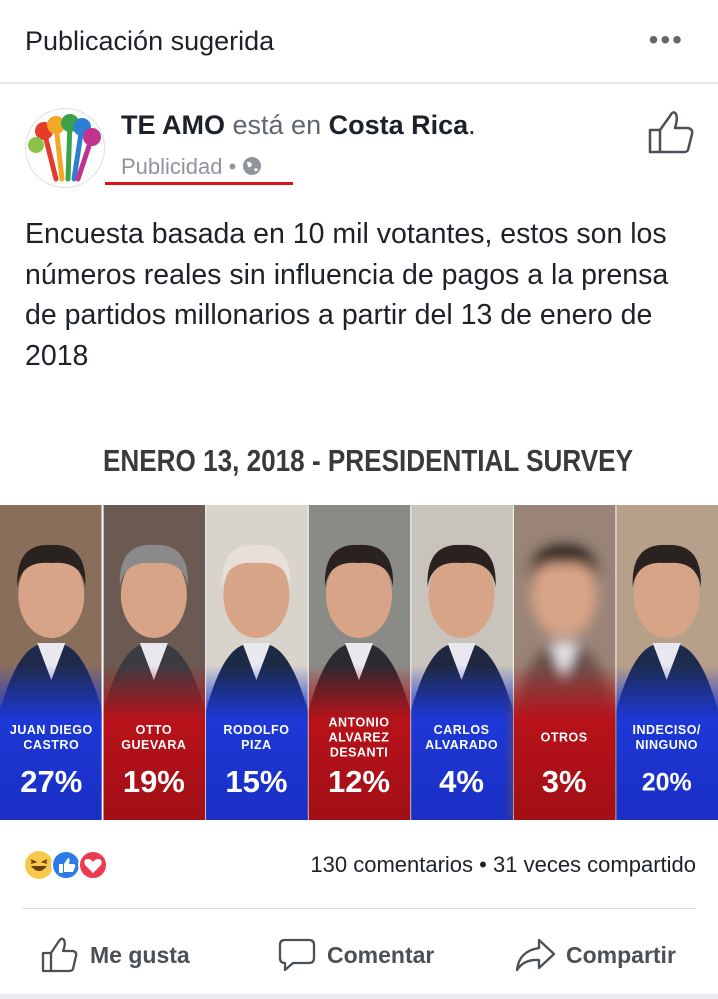 The height and width of the screenshot is (999, 718). What do you see at coordinates (666, 39) in the screenshot?
I see `more-button: •••` at bounding box center [666, 39].